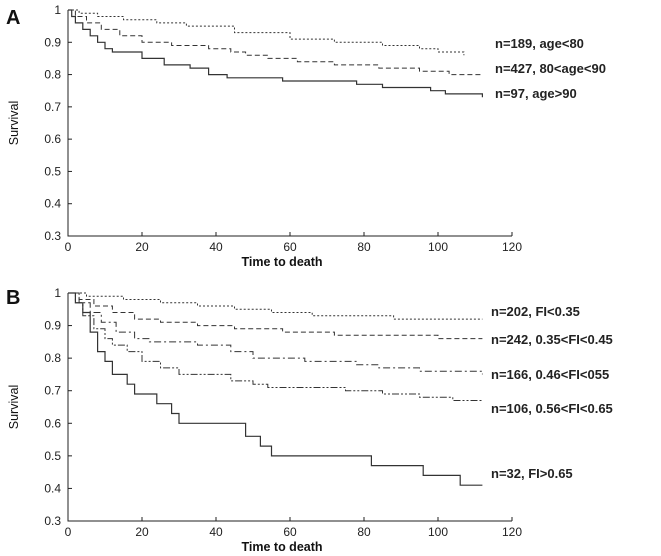  I want to click on panel-a-ytick-label: 0.6, so click(52, 139).